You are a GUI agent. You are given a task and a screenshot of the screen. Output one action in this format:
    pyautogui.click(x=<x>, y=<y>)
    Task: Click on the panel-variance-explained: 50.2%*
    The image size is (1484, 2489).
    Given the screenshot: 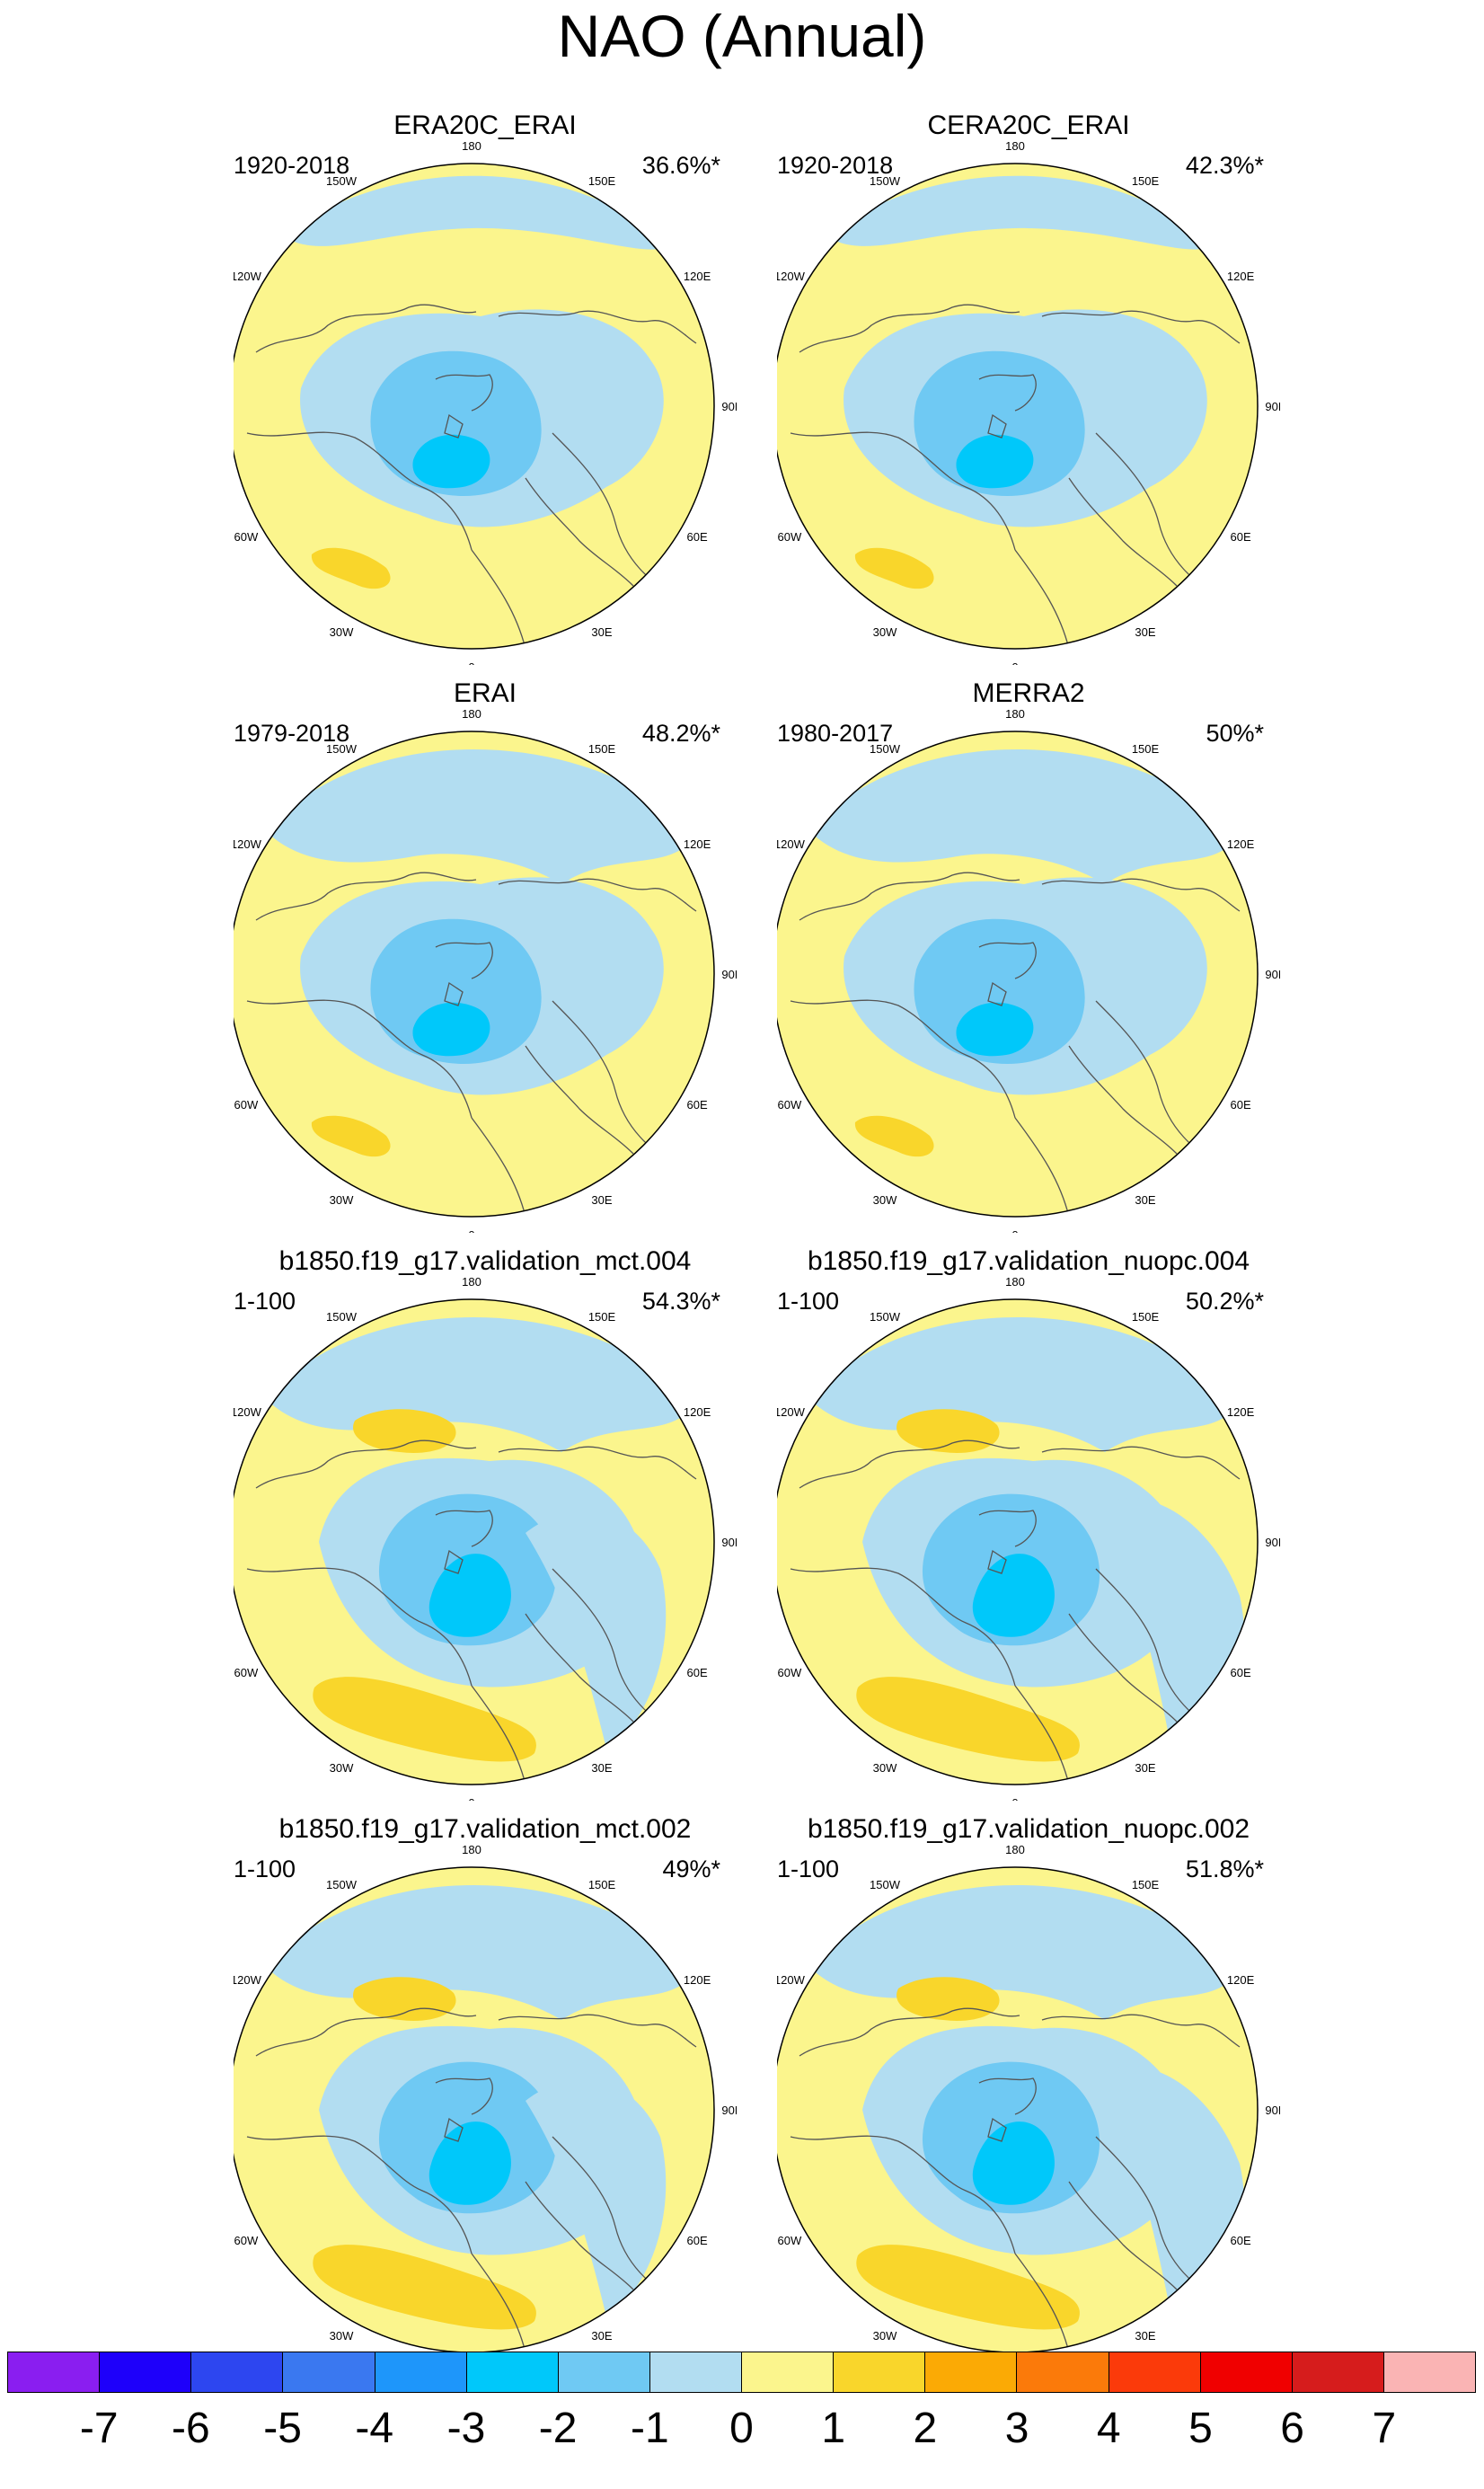 What is the action you would take?
    pyautogui.click(x=1224, y=1301)
    